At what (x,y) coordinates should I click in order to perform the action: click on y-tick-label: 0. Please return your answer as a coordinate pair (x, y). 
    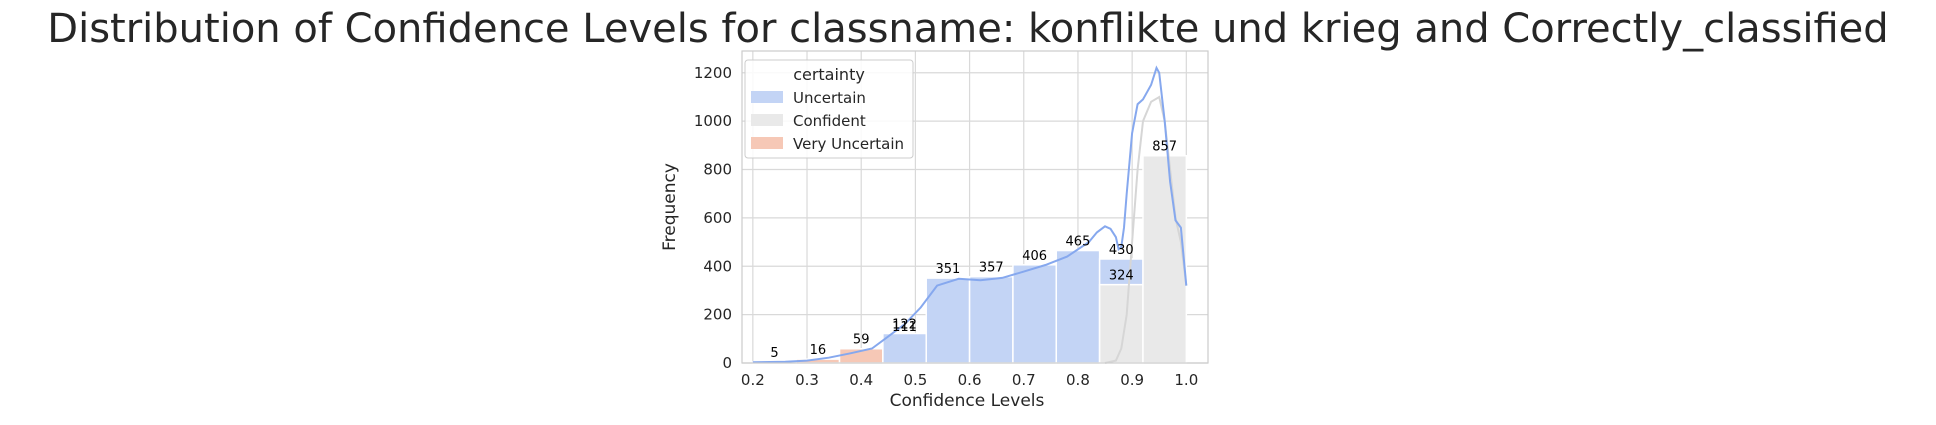
    Looking at the image, I should click on (727, 363).